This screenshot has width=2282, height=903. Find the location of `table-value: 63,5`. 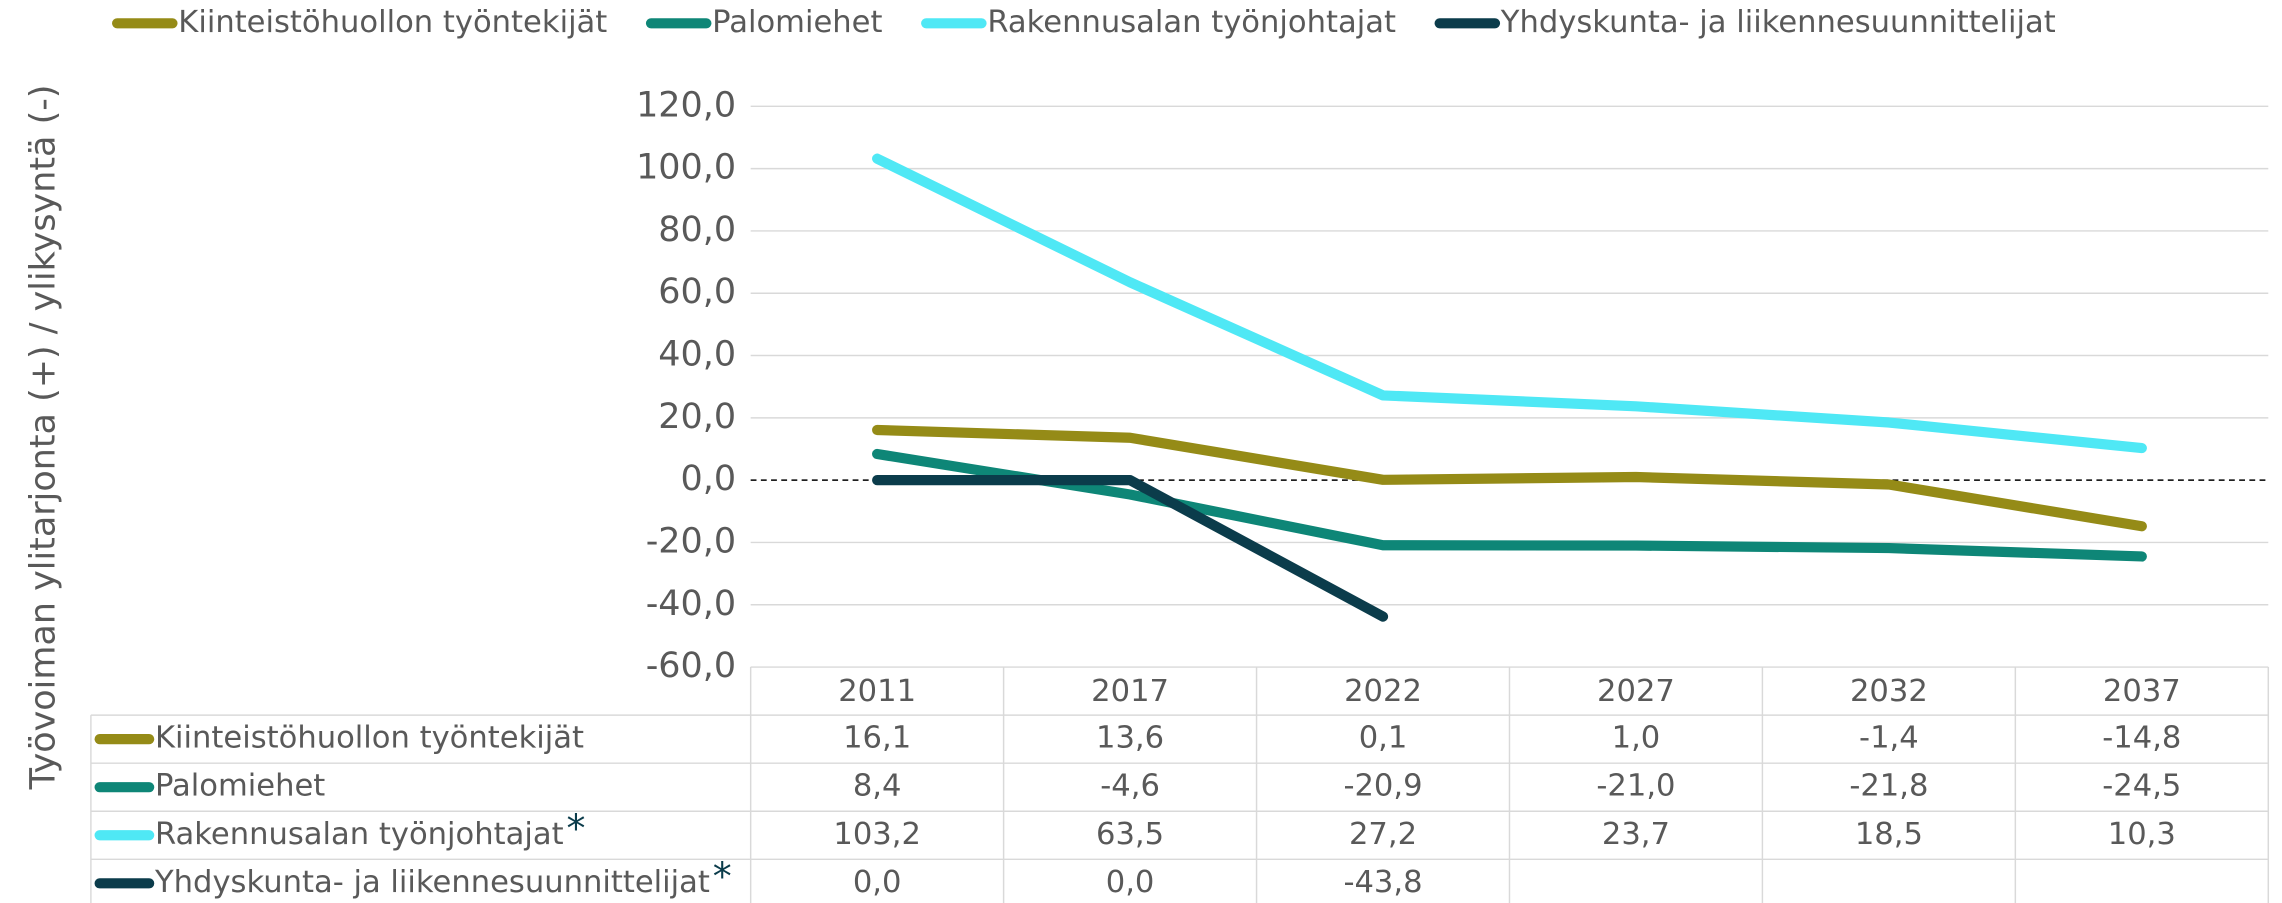

table-value: 63,5 is located at coordinates (1130, 834).